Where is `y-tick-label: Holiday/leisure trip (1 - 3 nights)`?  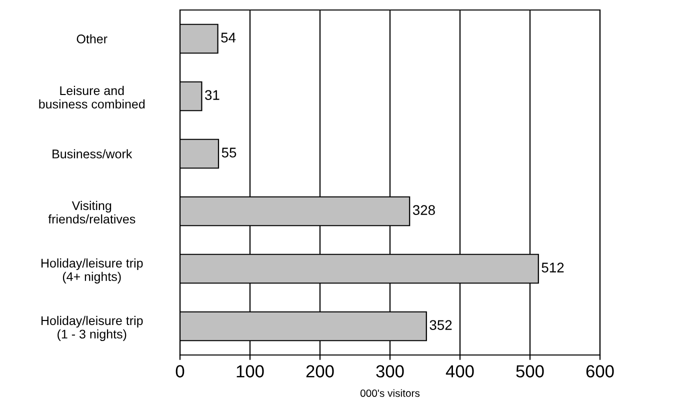
y-tick-label: Holiday/leisure trip (1 - 3 nights) is located at coordinates (92, 329).